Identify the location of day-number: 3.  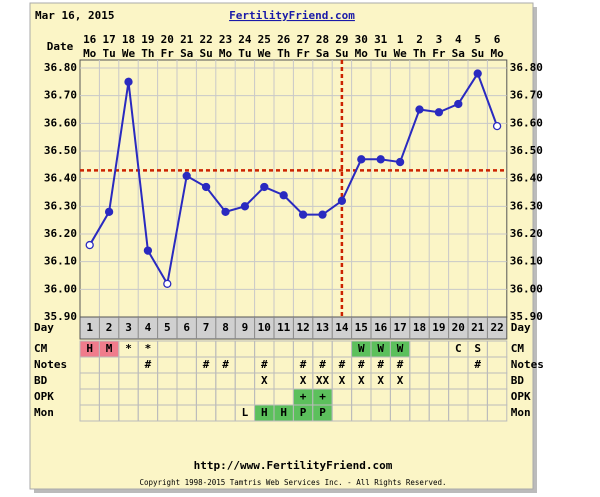
(128, 327).